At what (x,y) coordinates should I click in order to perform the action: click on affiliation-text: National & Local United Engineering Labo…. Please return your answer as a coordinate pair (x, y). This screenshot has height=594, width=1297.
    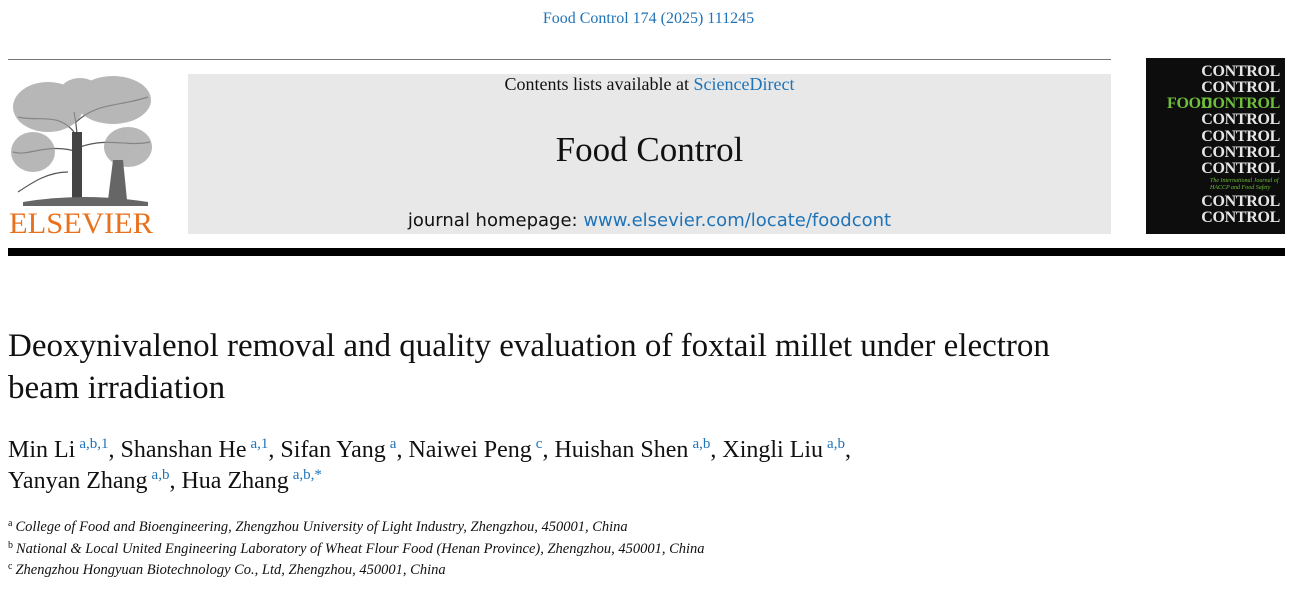
    Looking at the image, I should click on (360, 548).